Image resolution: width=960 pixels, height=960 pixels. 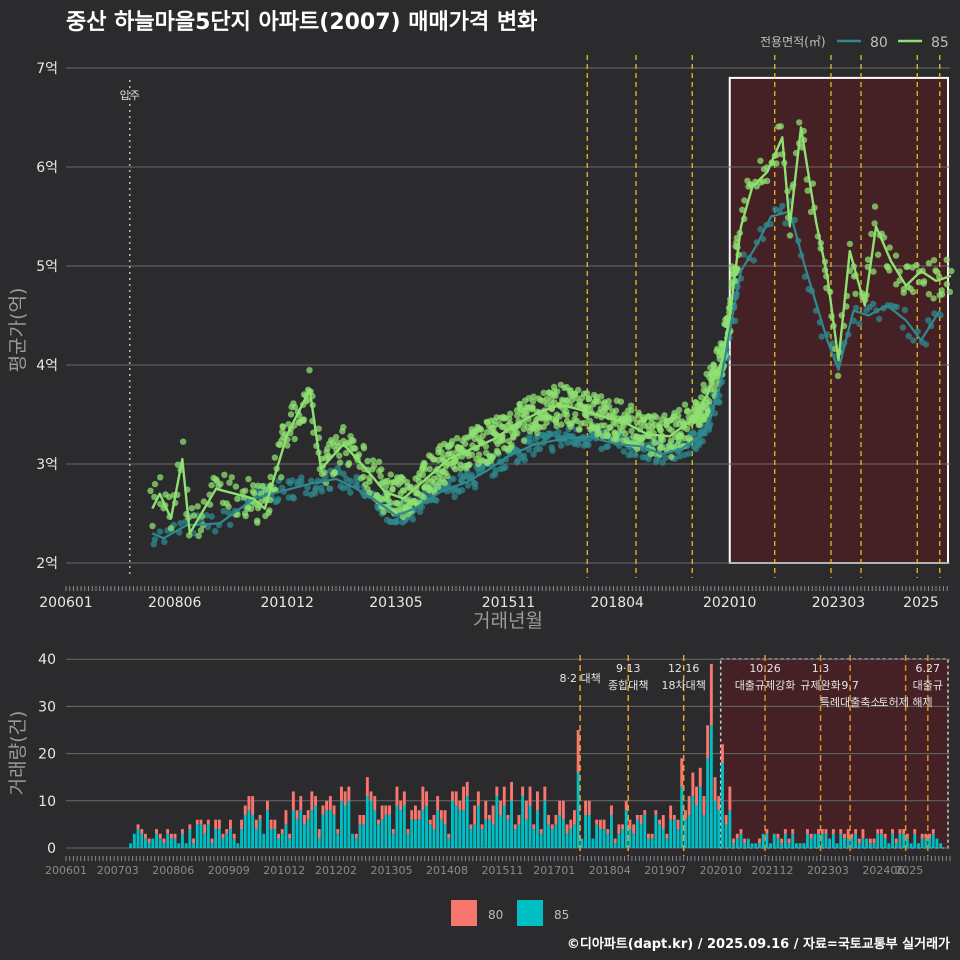 I want to click on price-x-tick: 202303, so click(x=838, y=603).